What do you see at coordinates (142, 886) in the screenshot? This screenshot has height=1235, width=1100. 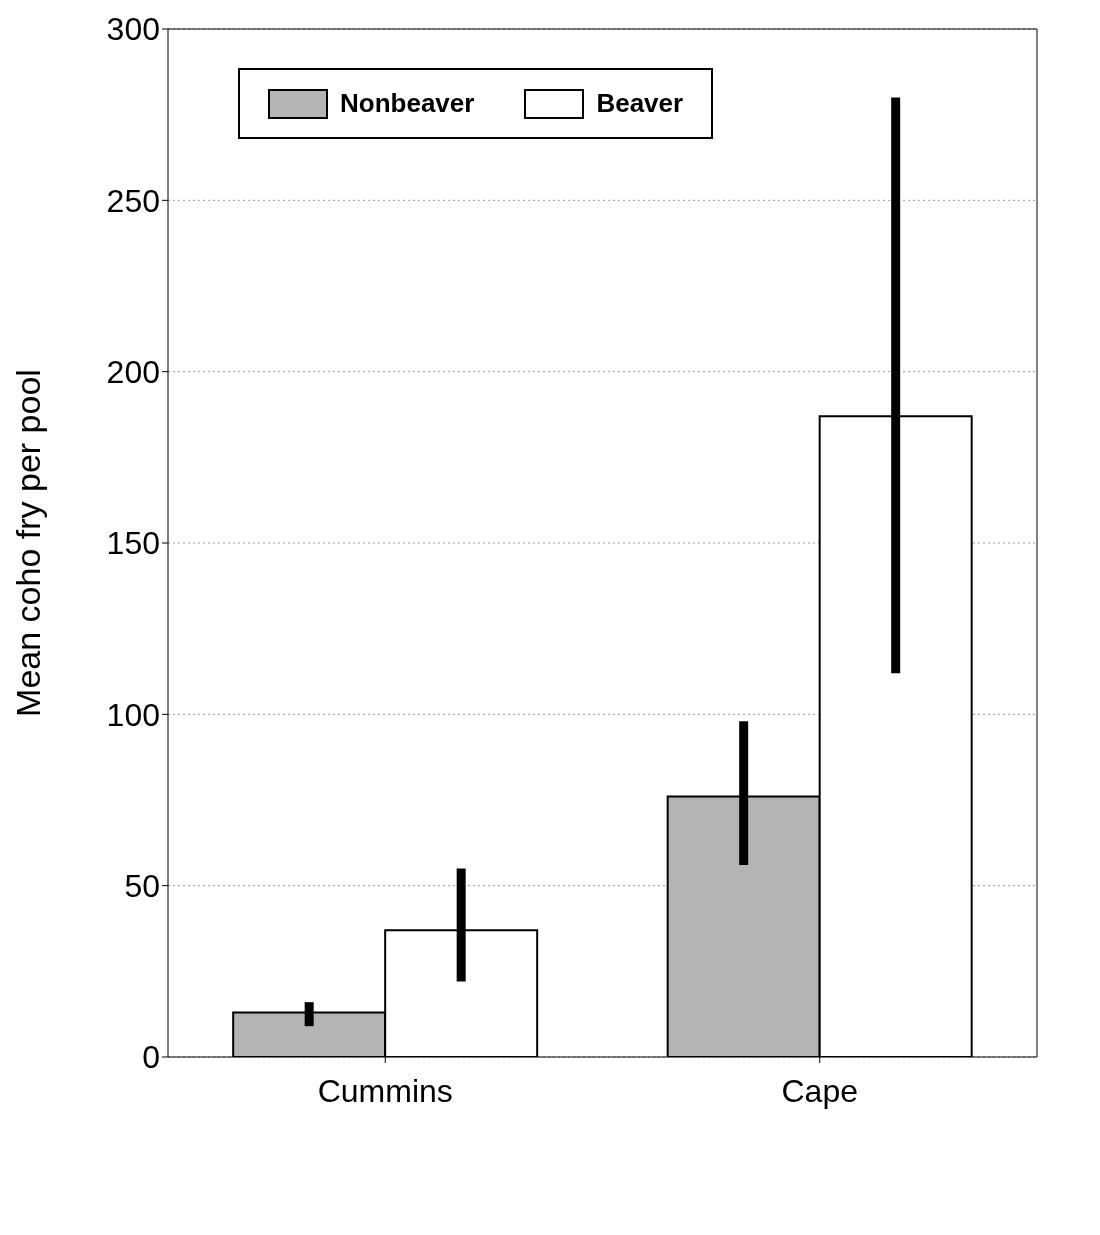 I see `y-tick-label: 50` at bounding box center [142, 886].